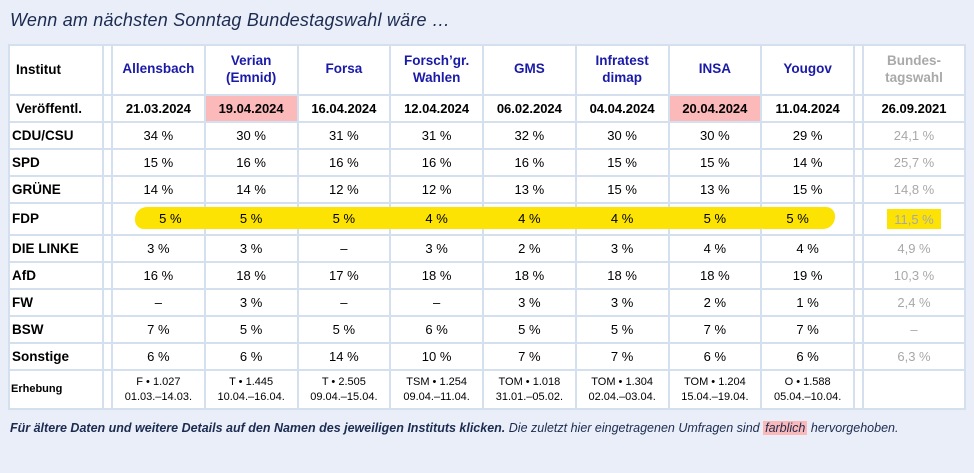 The height and width of the screenshot is (473, 974). I want to click on bundestagswahl-value-cell: 11,5 %, so click(914, 218).